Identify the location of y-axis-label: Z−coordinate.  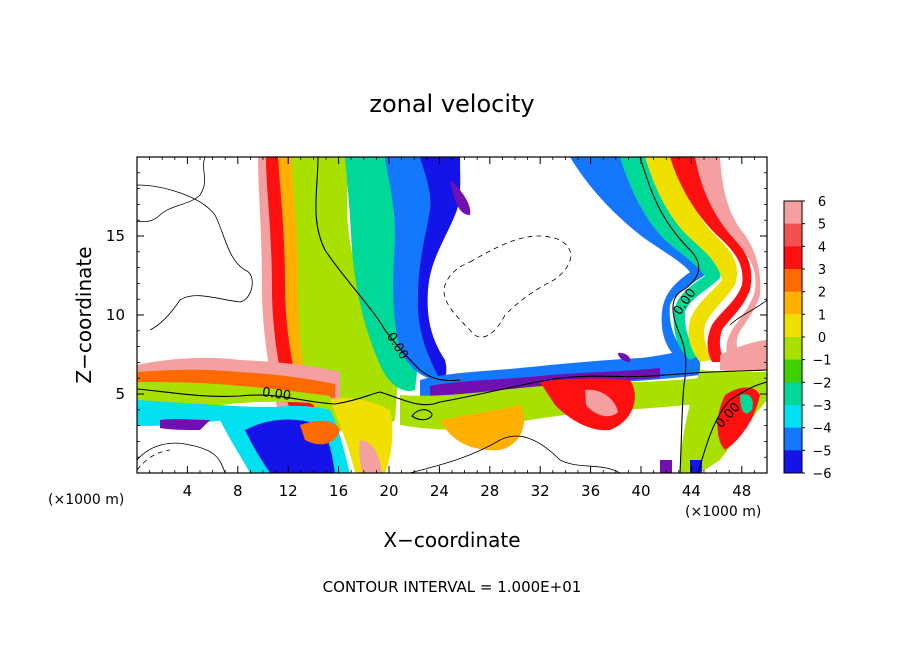
(84, 314).